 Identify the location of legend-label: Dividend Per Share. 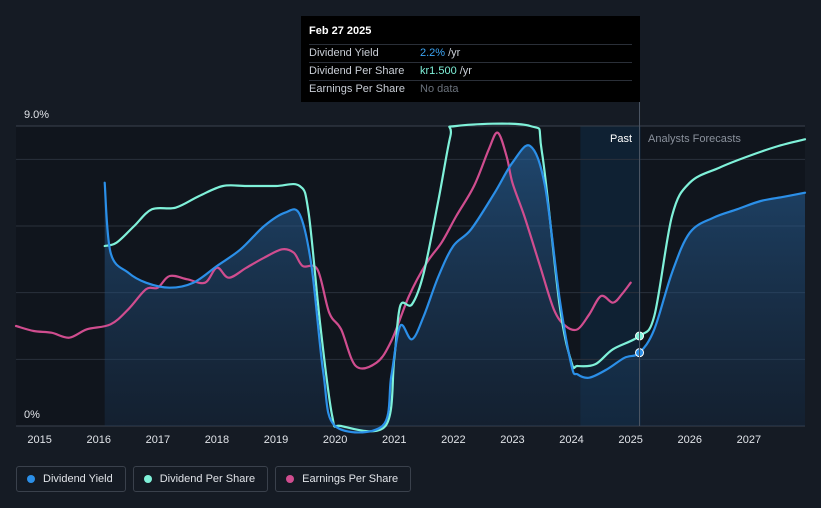
(207, 479).